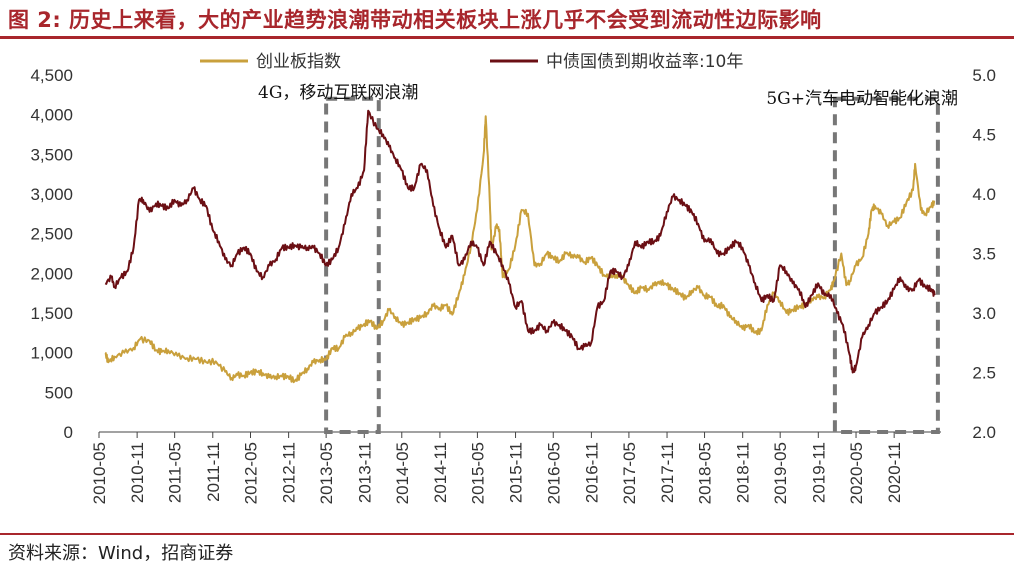 This screenshot has width=1014, height=571. I want to click on x-tick-label: 2015-05, so click(477, 473).